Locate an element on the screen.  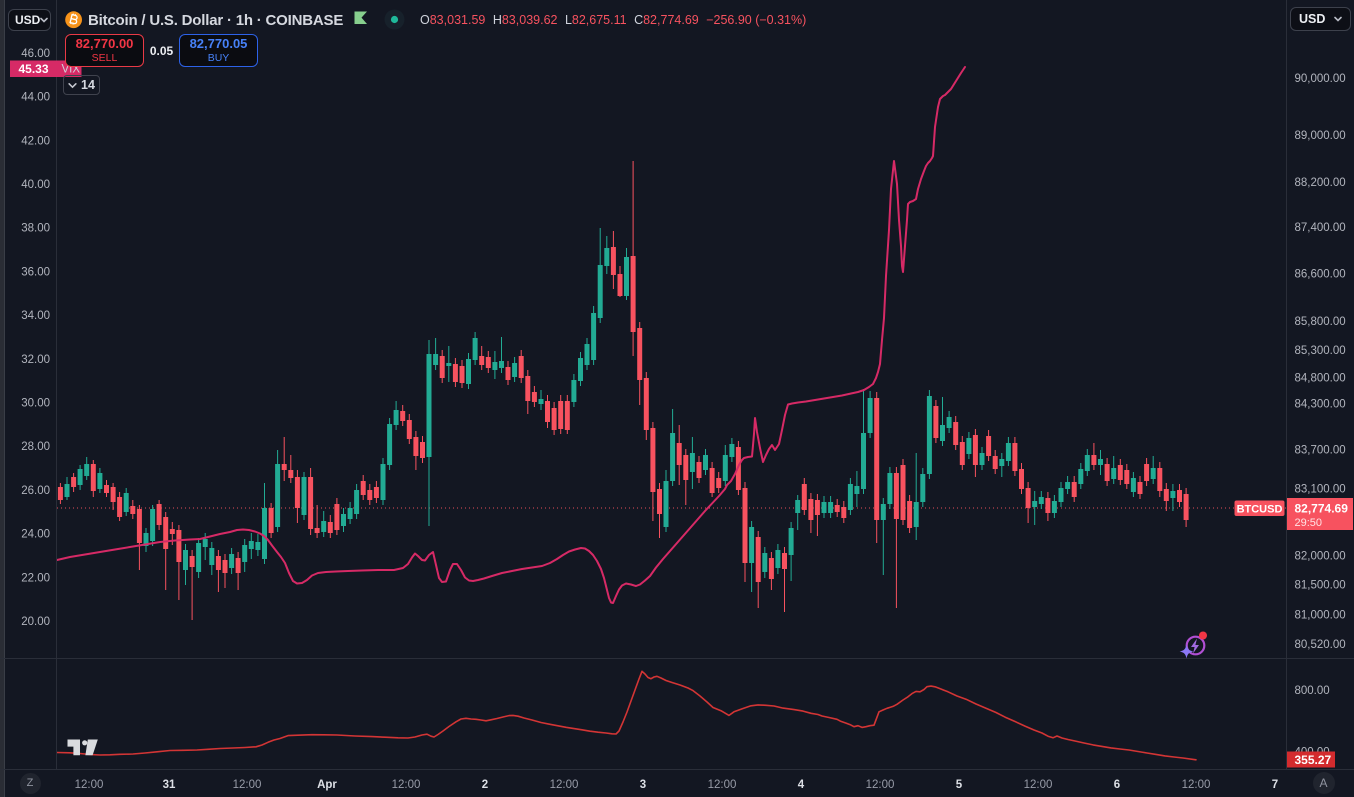
svg-text: 89,000.00 is located at coordinates (1320, 136).